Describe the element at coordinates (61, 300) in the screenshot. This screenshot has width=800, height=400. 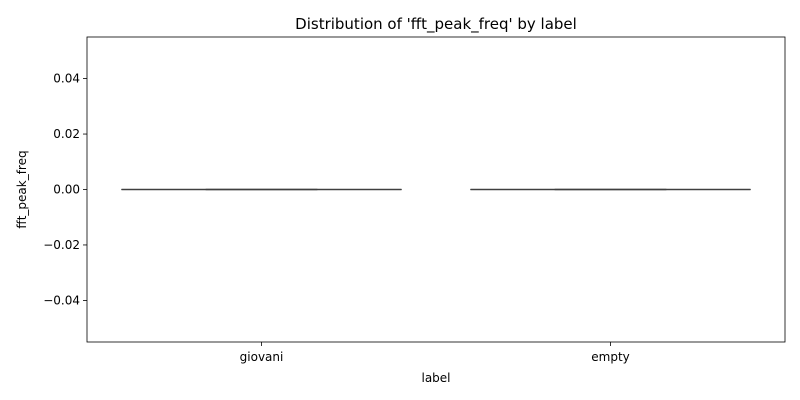
I see `y-tick-label: −0.04` at that location.